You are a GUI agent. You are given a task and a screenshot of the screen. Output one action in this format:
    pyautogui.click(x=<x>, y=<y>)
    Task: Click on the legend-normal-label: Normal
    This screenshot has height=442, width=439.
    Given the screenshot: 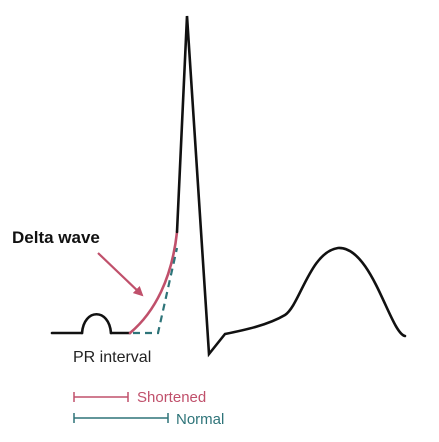 What is the action you would take?
    pyautogui.click(x=200, y=419)
    